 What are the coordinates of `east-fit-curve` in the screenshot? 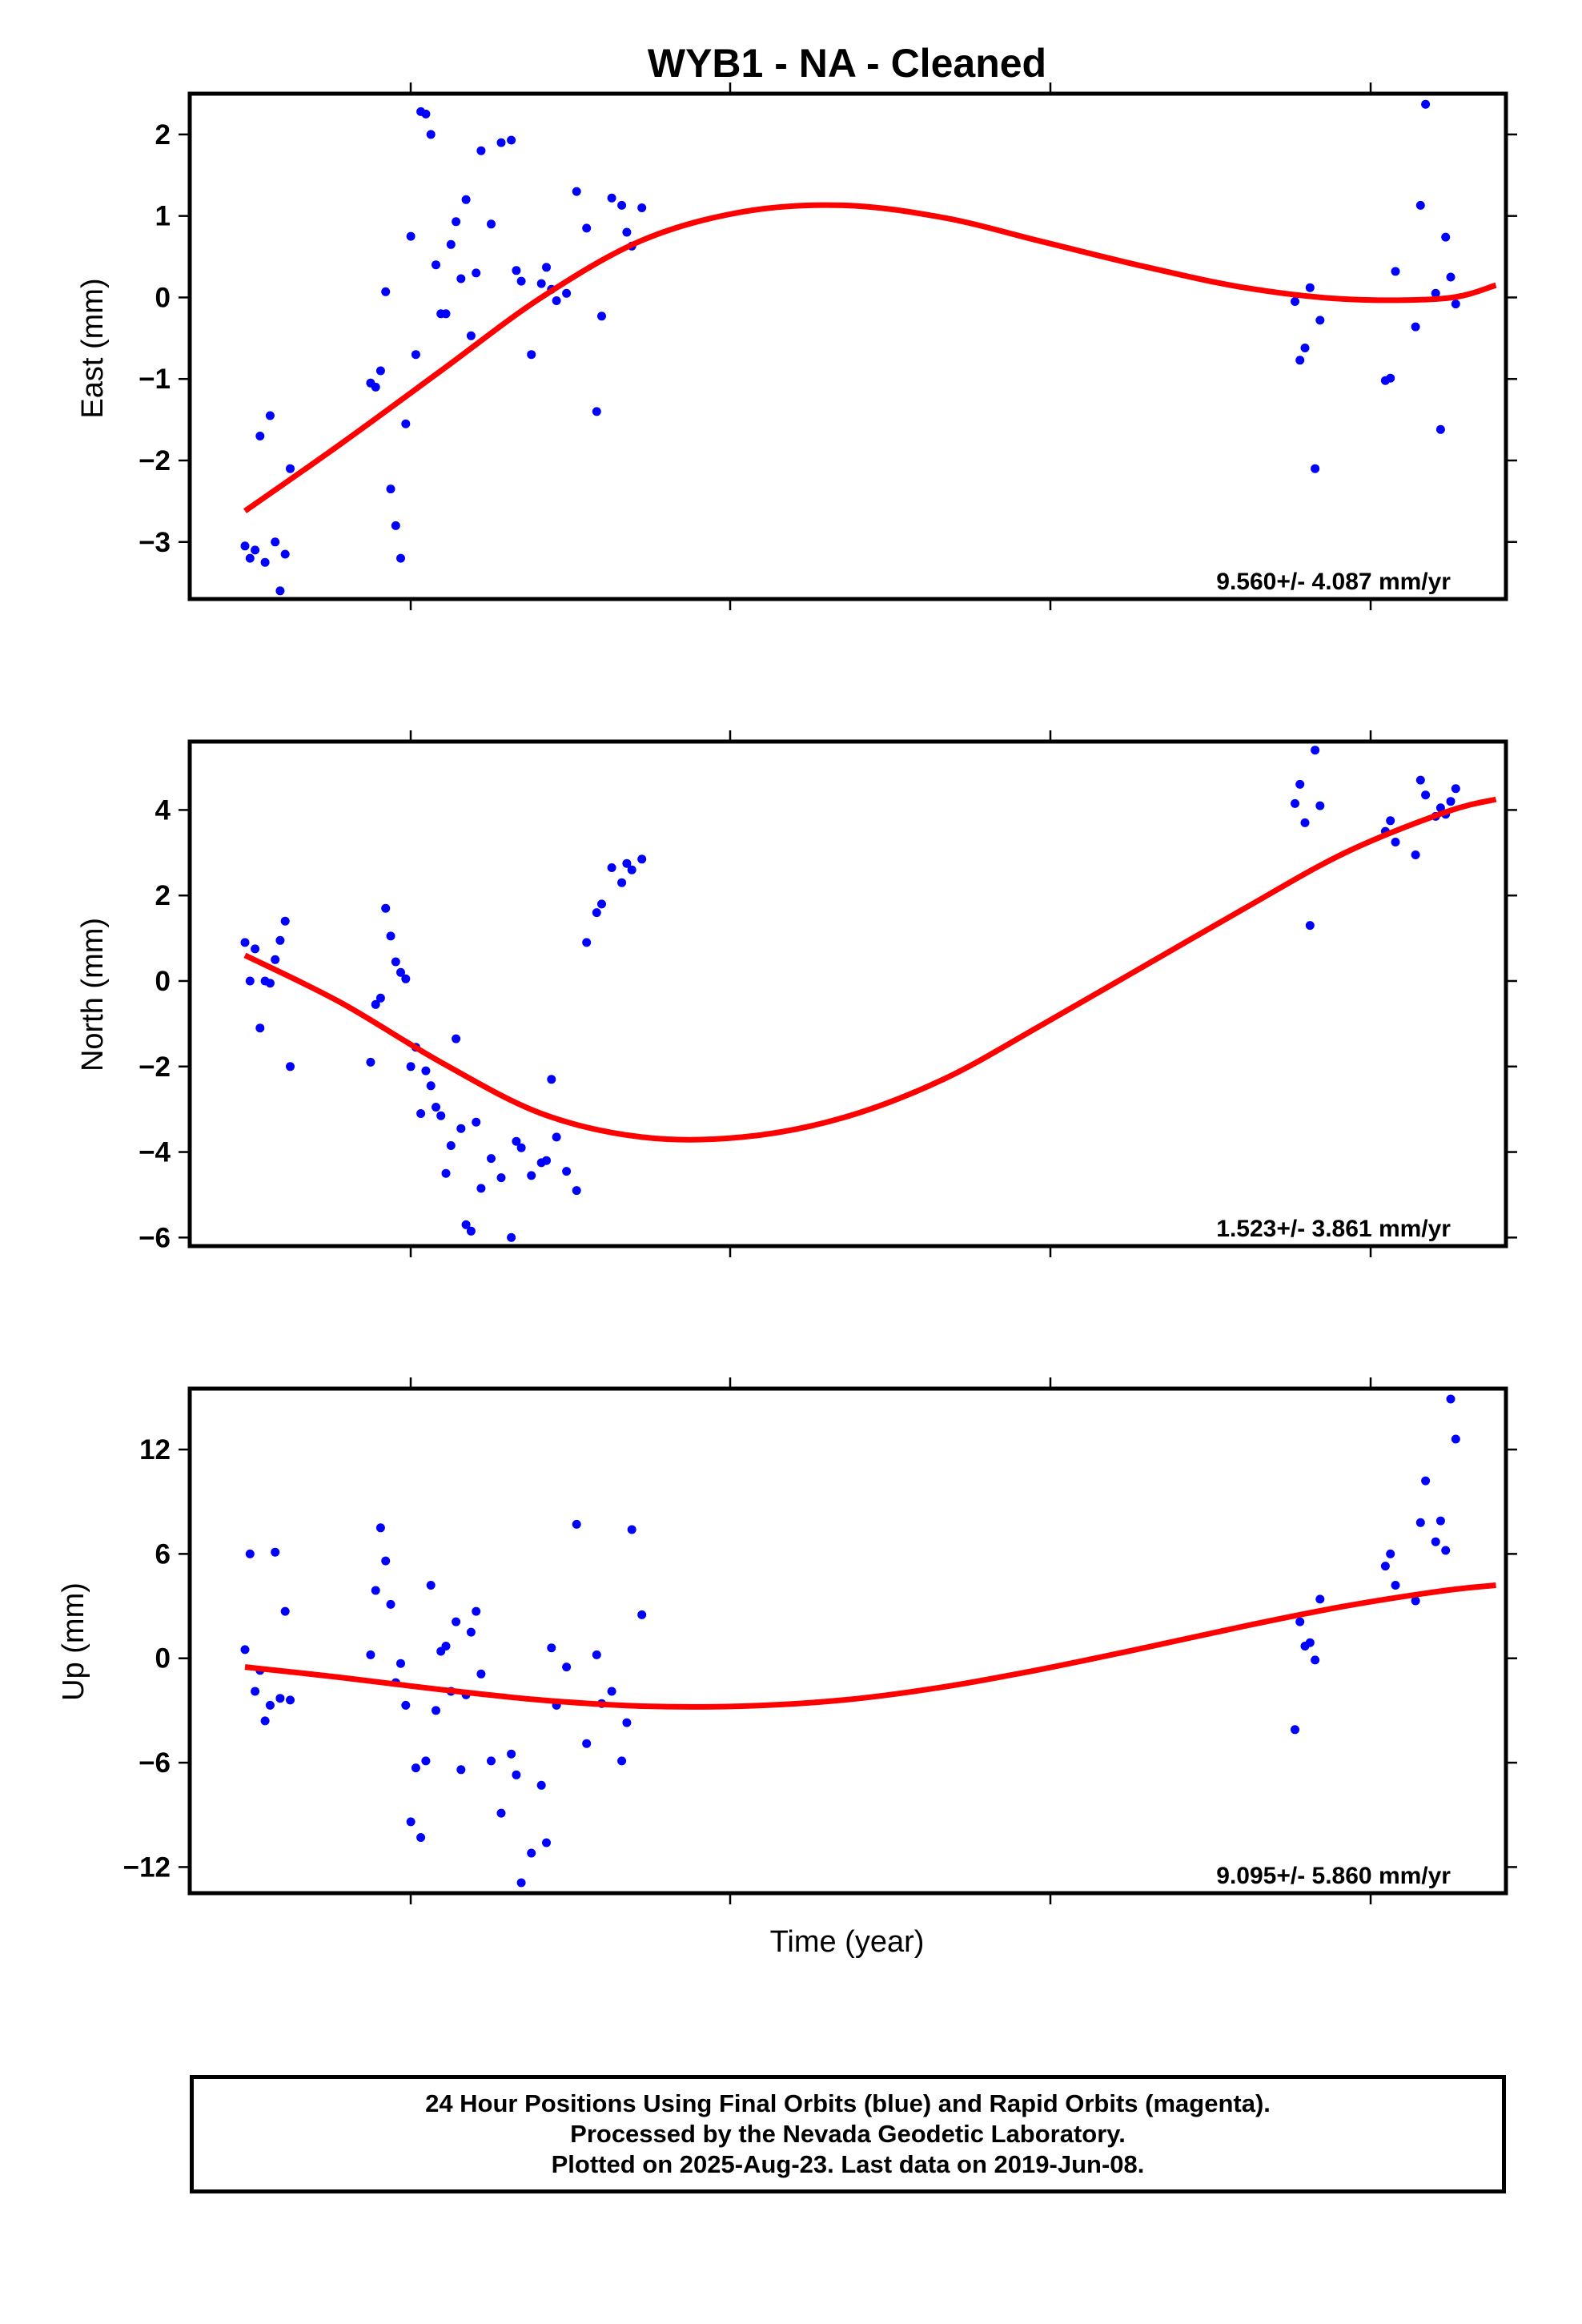 It's located at (870, 357).